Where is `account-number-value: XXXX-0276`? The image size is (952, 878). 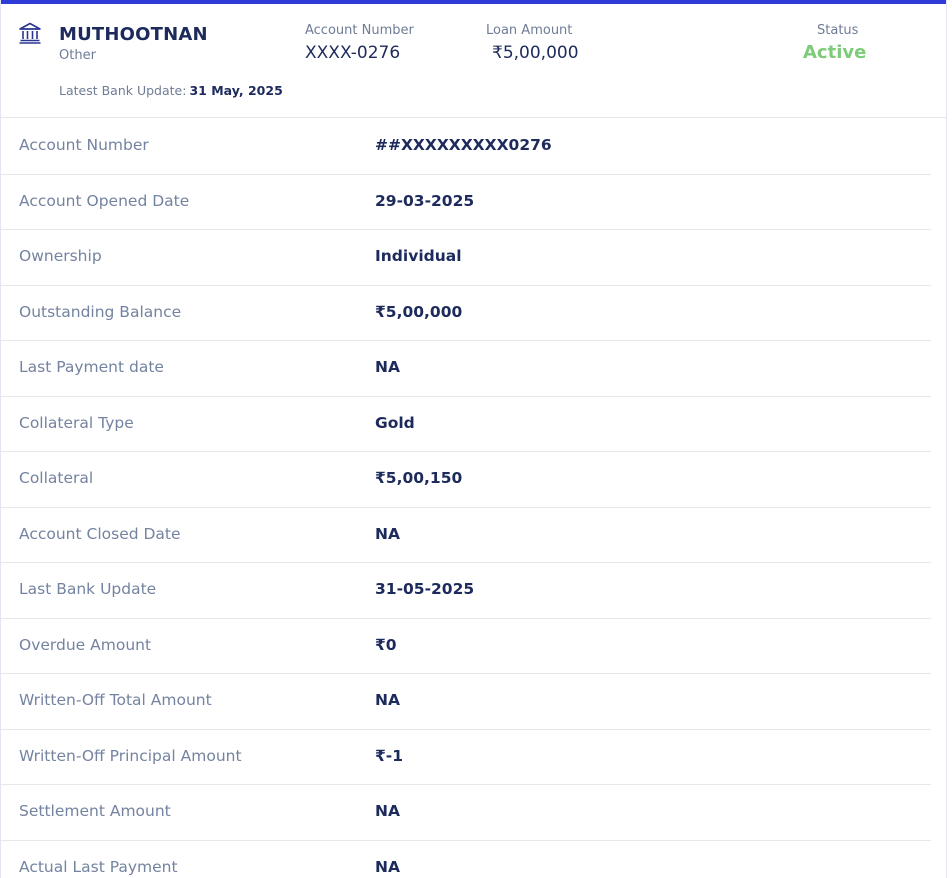 account-number-value: XXXX-0276 is located at coordinates (353, 53).